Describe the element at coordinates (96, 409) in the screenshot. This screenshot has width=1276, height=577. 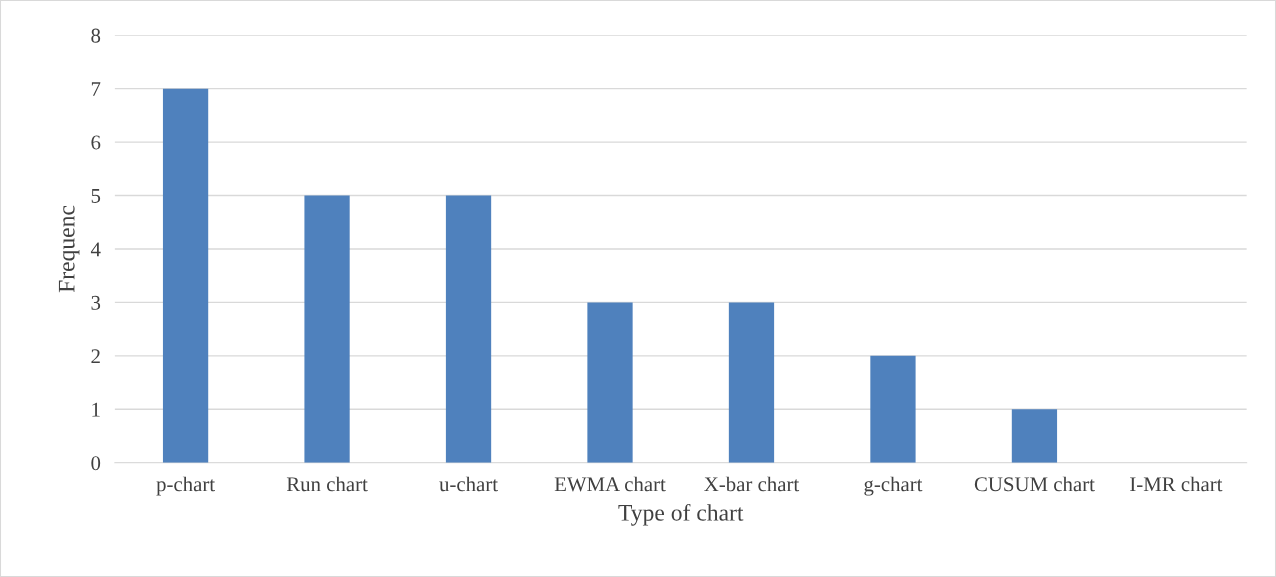
I see `y-tick-label: 1` at that location.